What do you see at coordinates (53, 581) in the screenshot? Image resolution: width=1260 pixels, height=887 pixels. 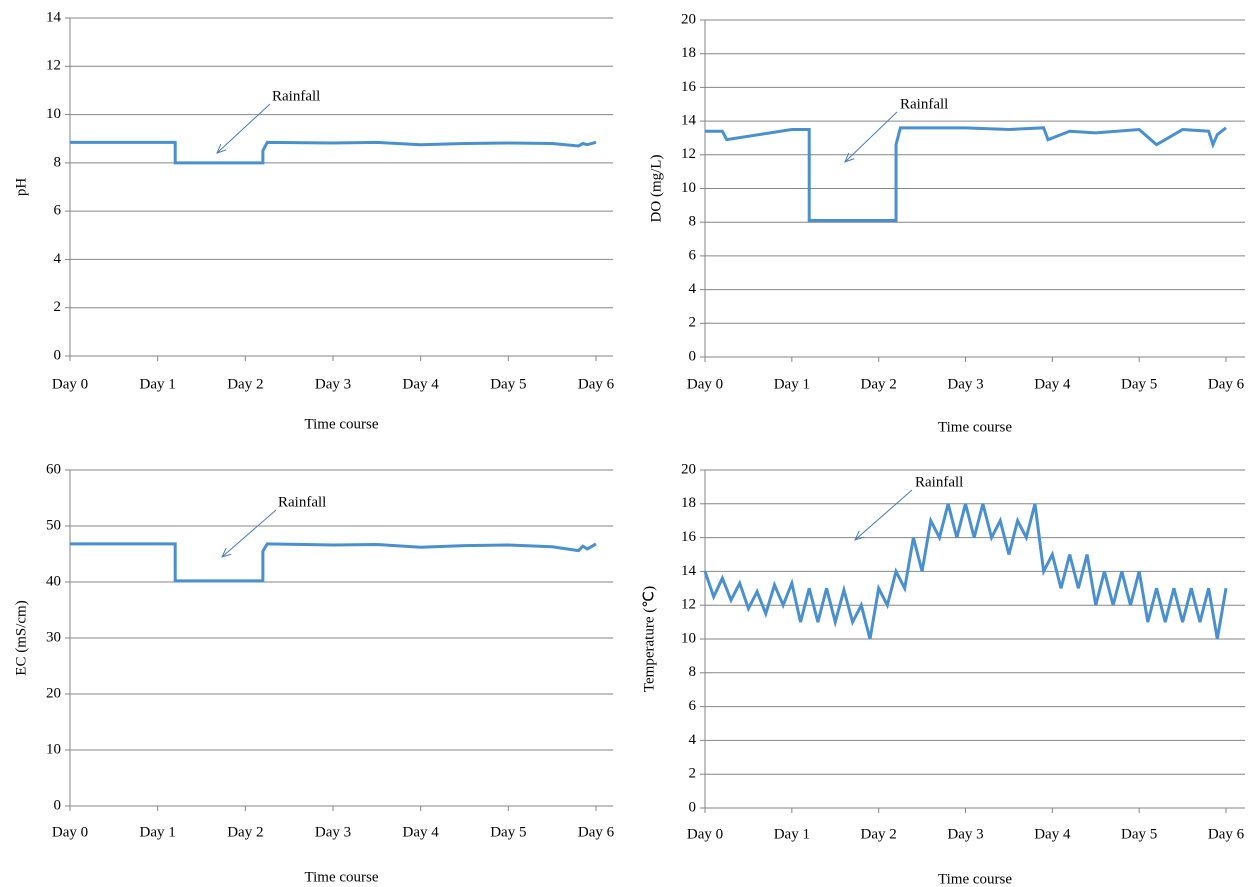 I see `y-tick-label: 40` at bounding box center [53, 581].